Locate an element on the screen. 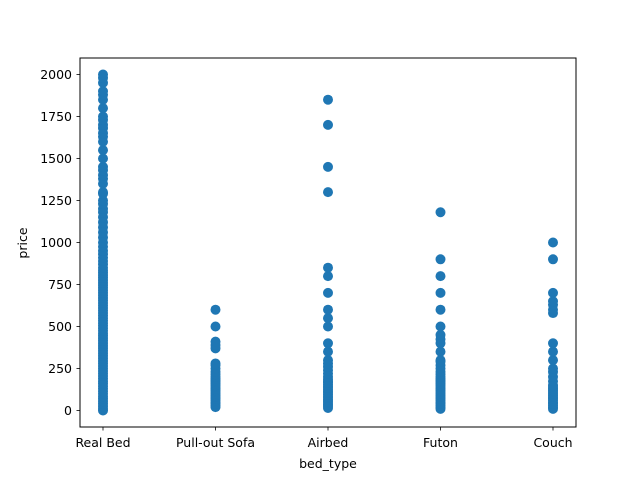 This screenshot has width=640, height=480. y-tick-label: 1000 is located at coordinates (56, 242).